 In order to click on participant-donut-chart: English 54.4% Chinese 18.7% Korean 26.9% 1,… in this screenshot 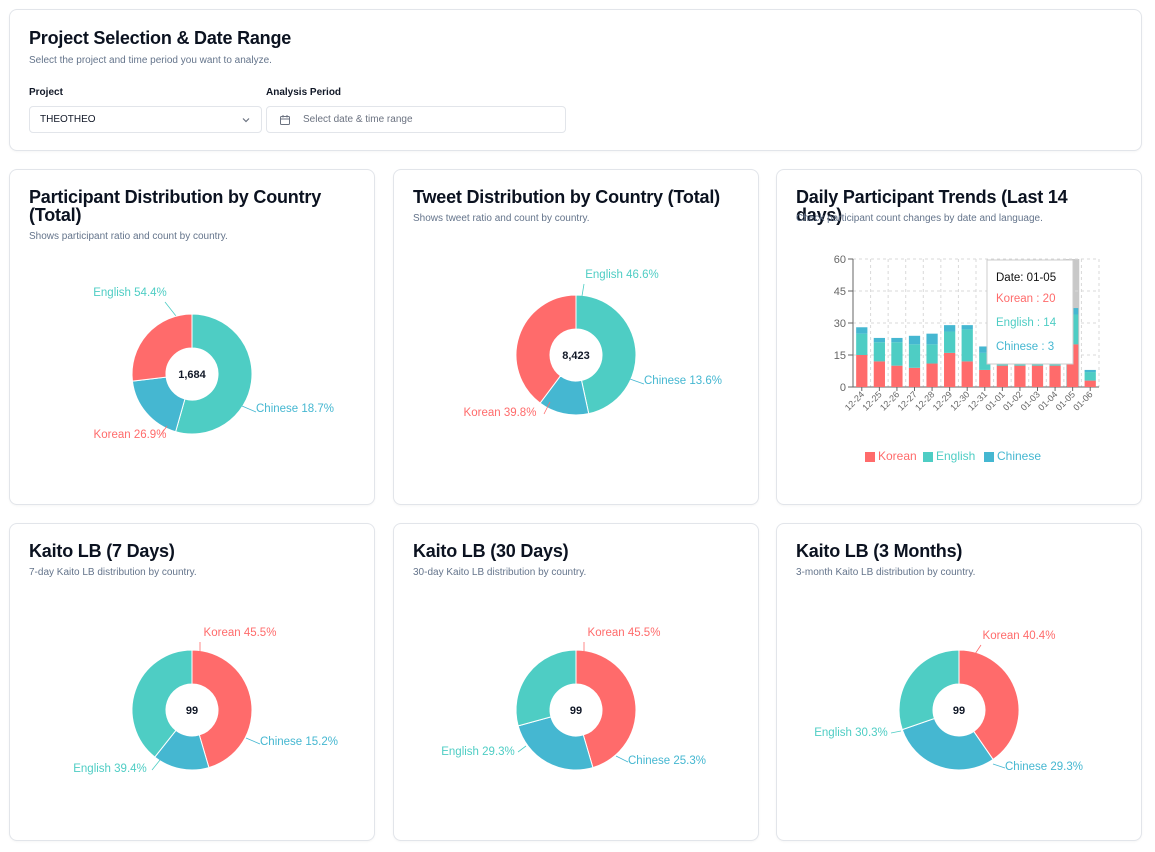, I will do `click(213, 364)`.